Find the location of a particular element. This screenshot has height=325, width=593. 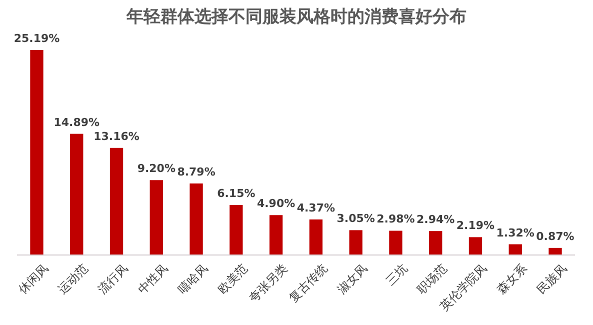

data-label: 13.16% is located at coordinates (117, 136).